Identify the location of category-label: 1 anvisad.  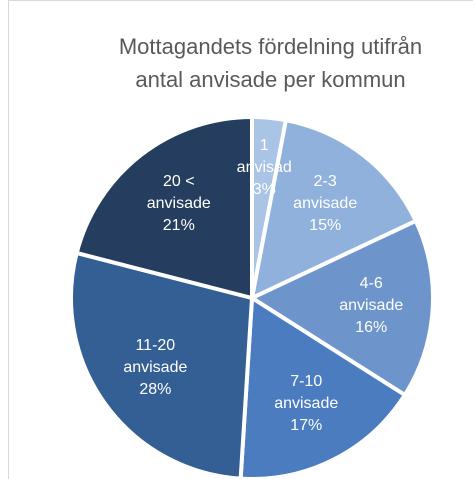
(264, 157).